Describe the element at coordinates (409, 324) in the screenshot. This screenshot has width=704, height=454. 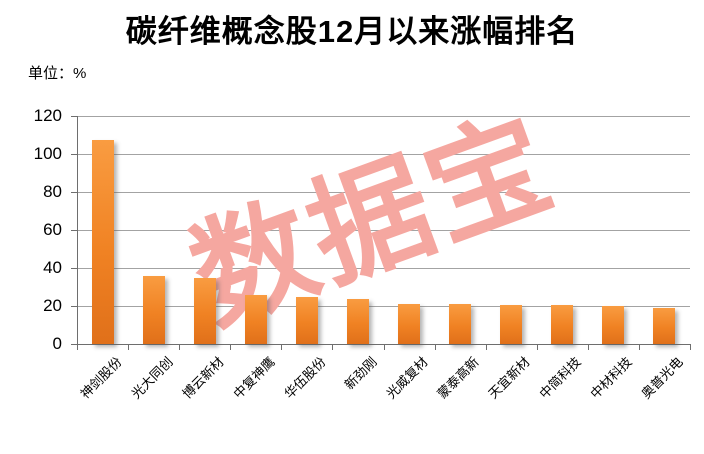
I see `bar-光威复材` at that location.